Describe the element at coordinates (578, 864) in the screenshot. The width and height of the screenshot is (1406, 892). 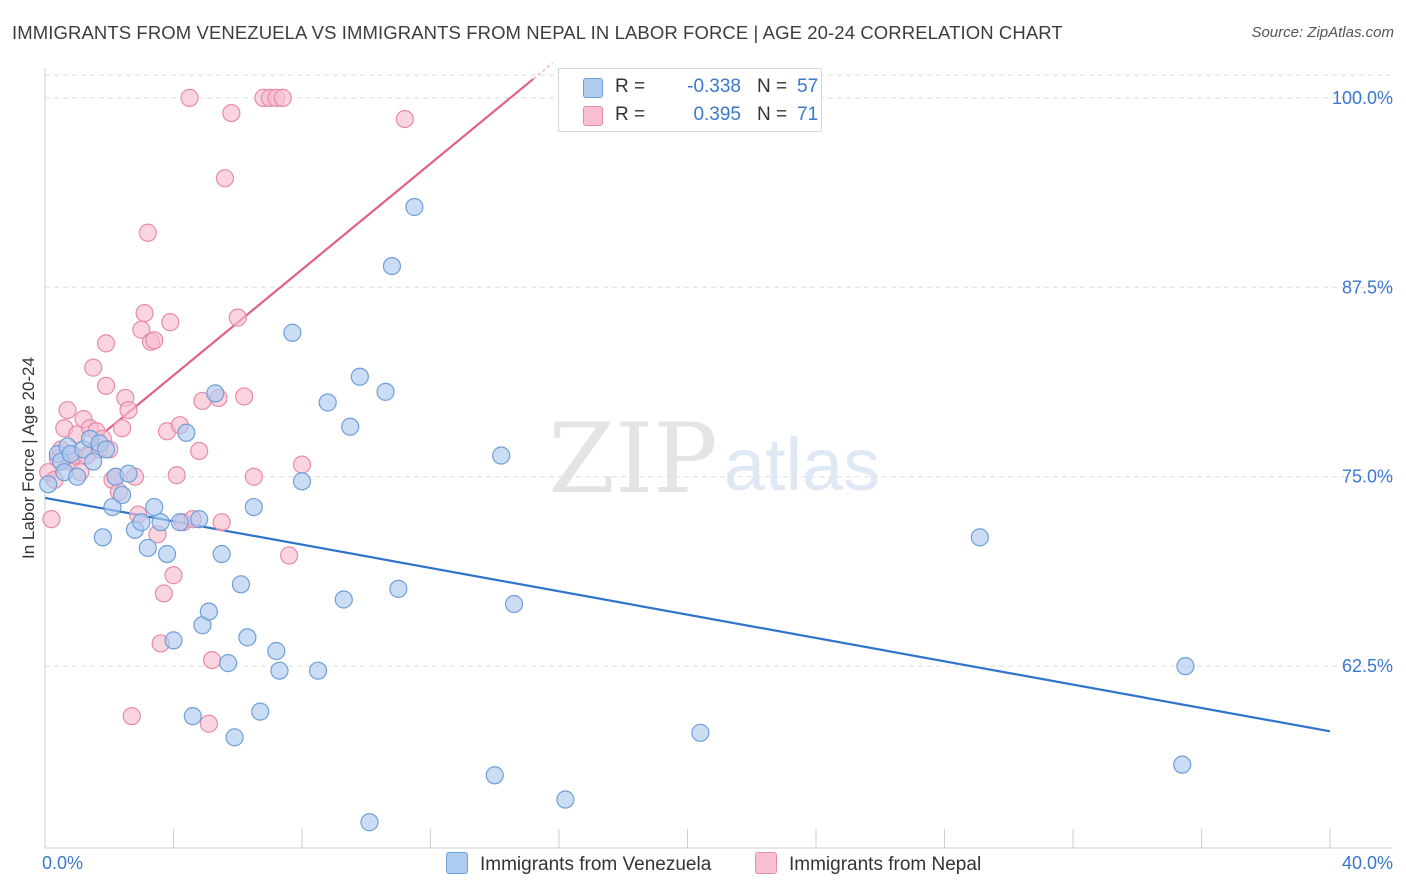
I see `bottom-legend-venezuela: Immigrants from Venezuela` at that location.